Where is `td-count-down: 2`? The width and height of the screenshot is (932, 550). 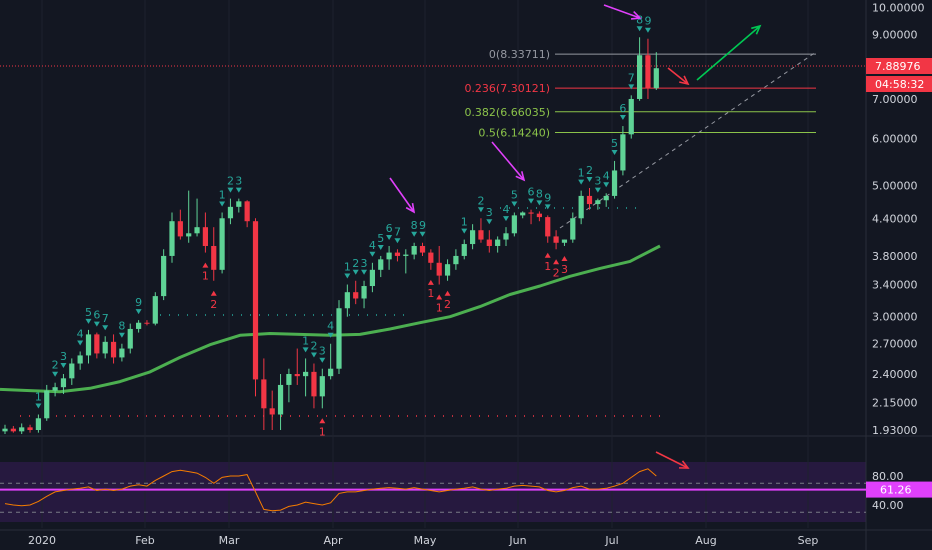 td-count-down: 2 is located at coordinates (447, 304).